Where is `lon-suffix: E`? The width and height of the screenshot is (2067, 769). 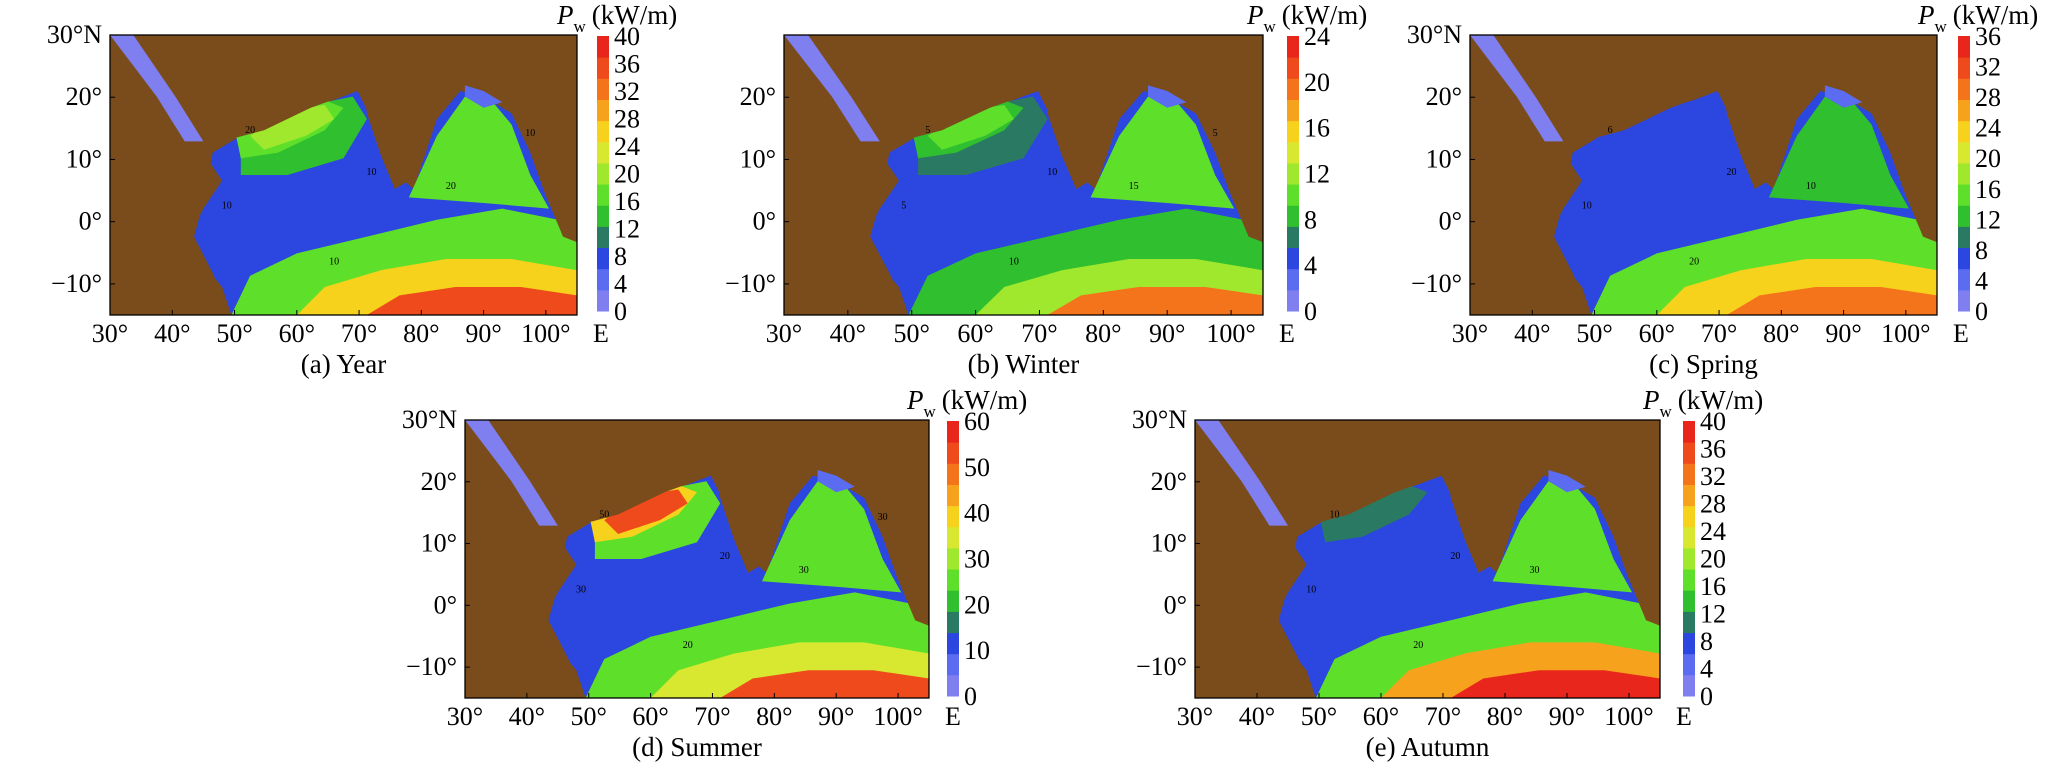
lon-suffix: E is located at coordinates (1684, 716).